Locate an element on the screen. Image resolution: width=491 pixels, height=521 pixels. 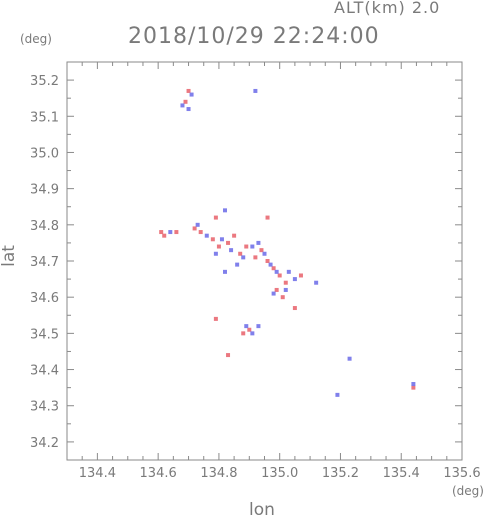
y-tick-label: 35.1 is located at coordinates (44, 117).